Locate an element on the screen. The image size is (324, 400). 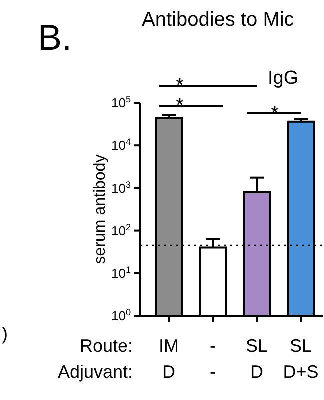
y-tick-label: 10$^{0}$ is located at coordinates (121, 316).